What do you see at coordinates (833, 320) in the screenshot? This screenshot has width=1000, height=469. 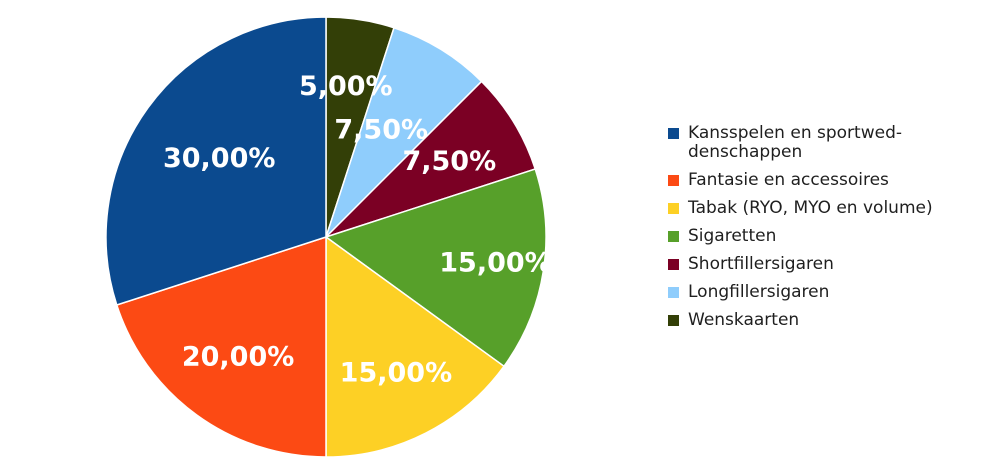 I see `legend-item: Wenskaarten` at bounding box center [833, 320].